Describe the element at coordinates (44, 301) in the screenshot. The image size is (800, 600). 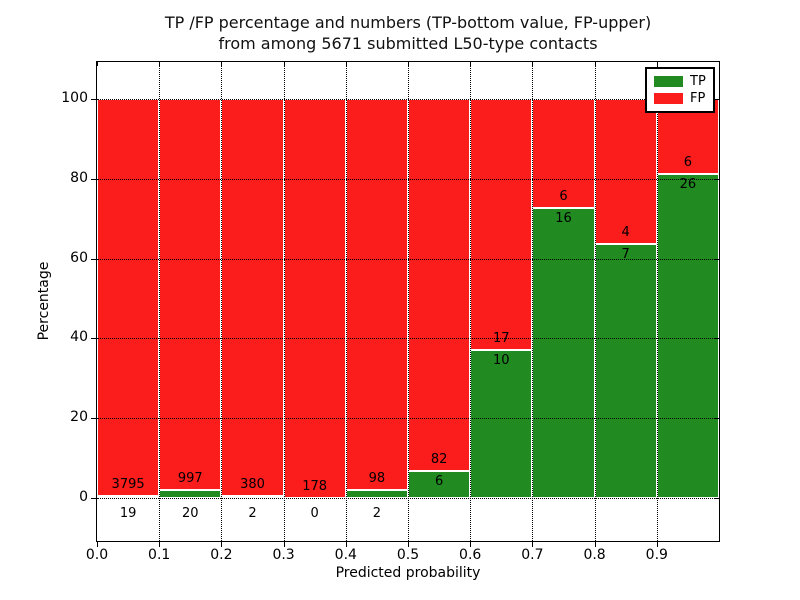
I see `y-axis-label: Percentage` at that location.